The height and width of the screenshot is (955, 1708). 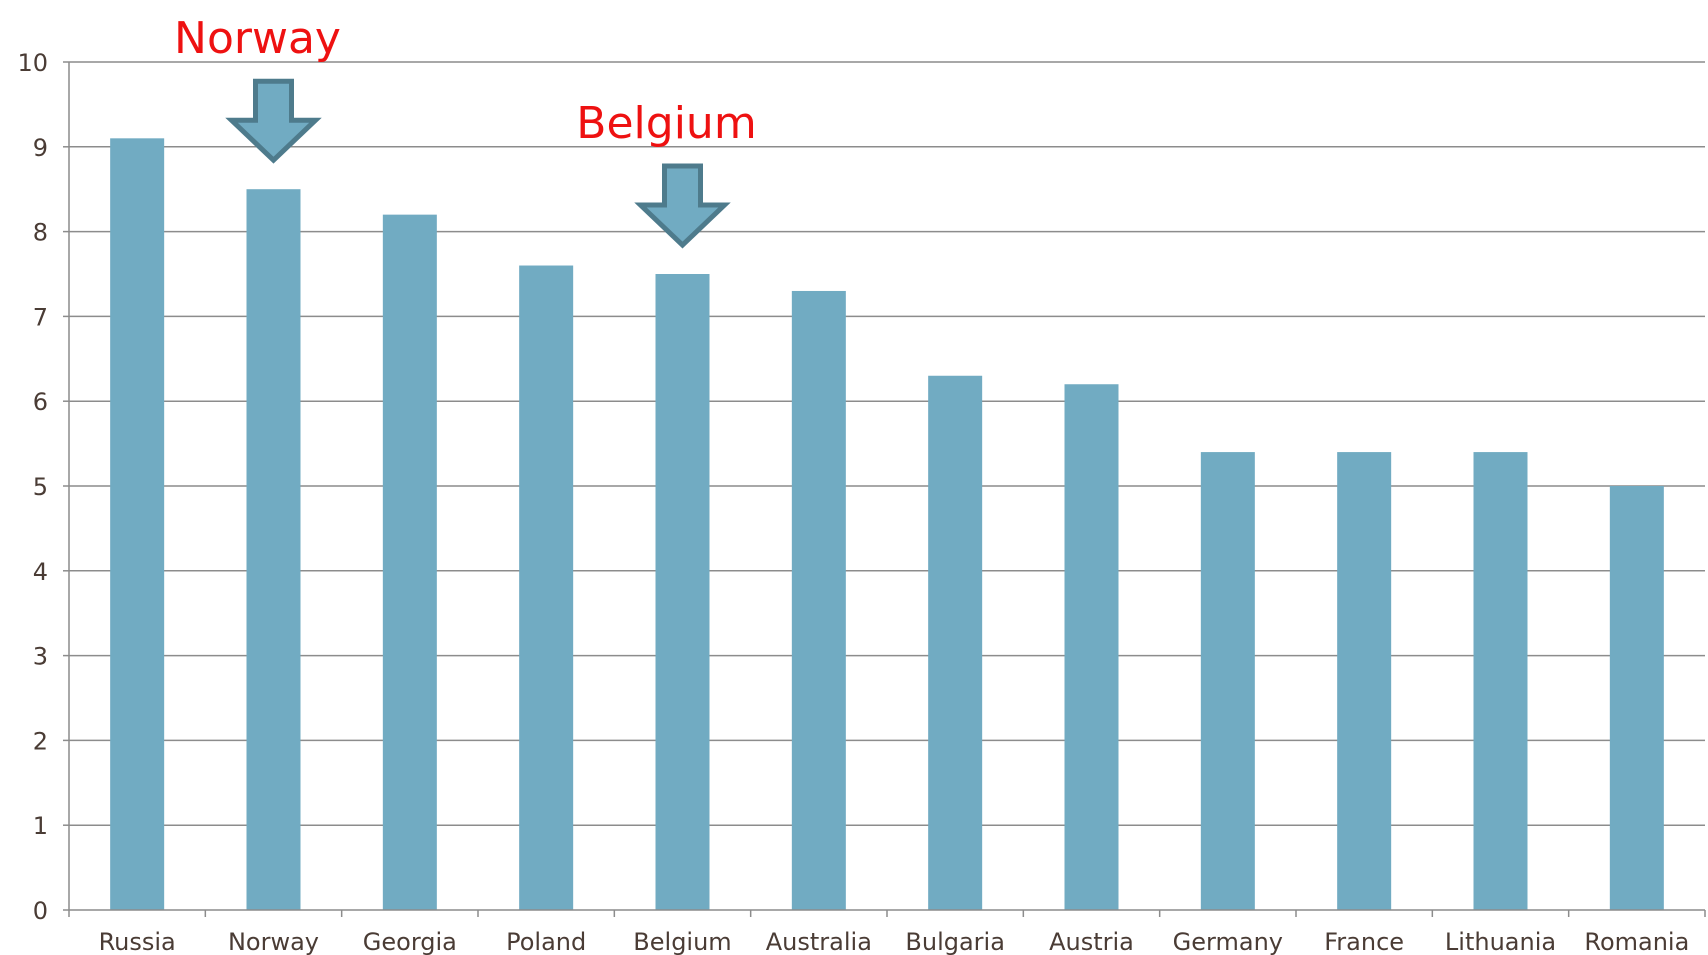 I want to click on y-tick-label: 8, so click(x=40, y=233).